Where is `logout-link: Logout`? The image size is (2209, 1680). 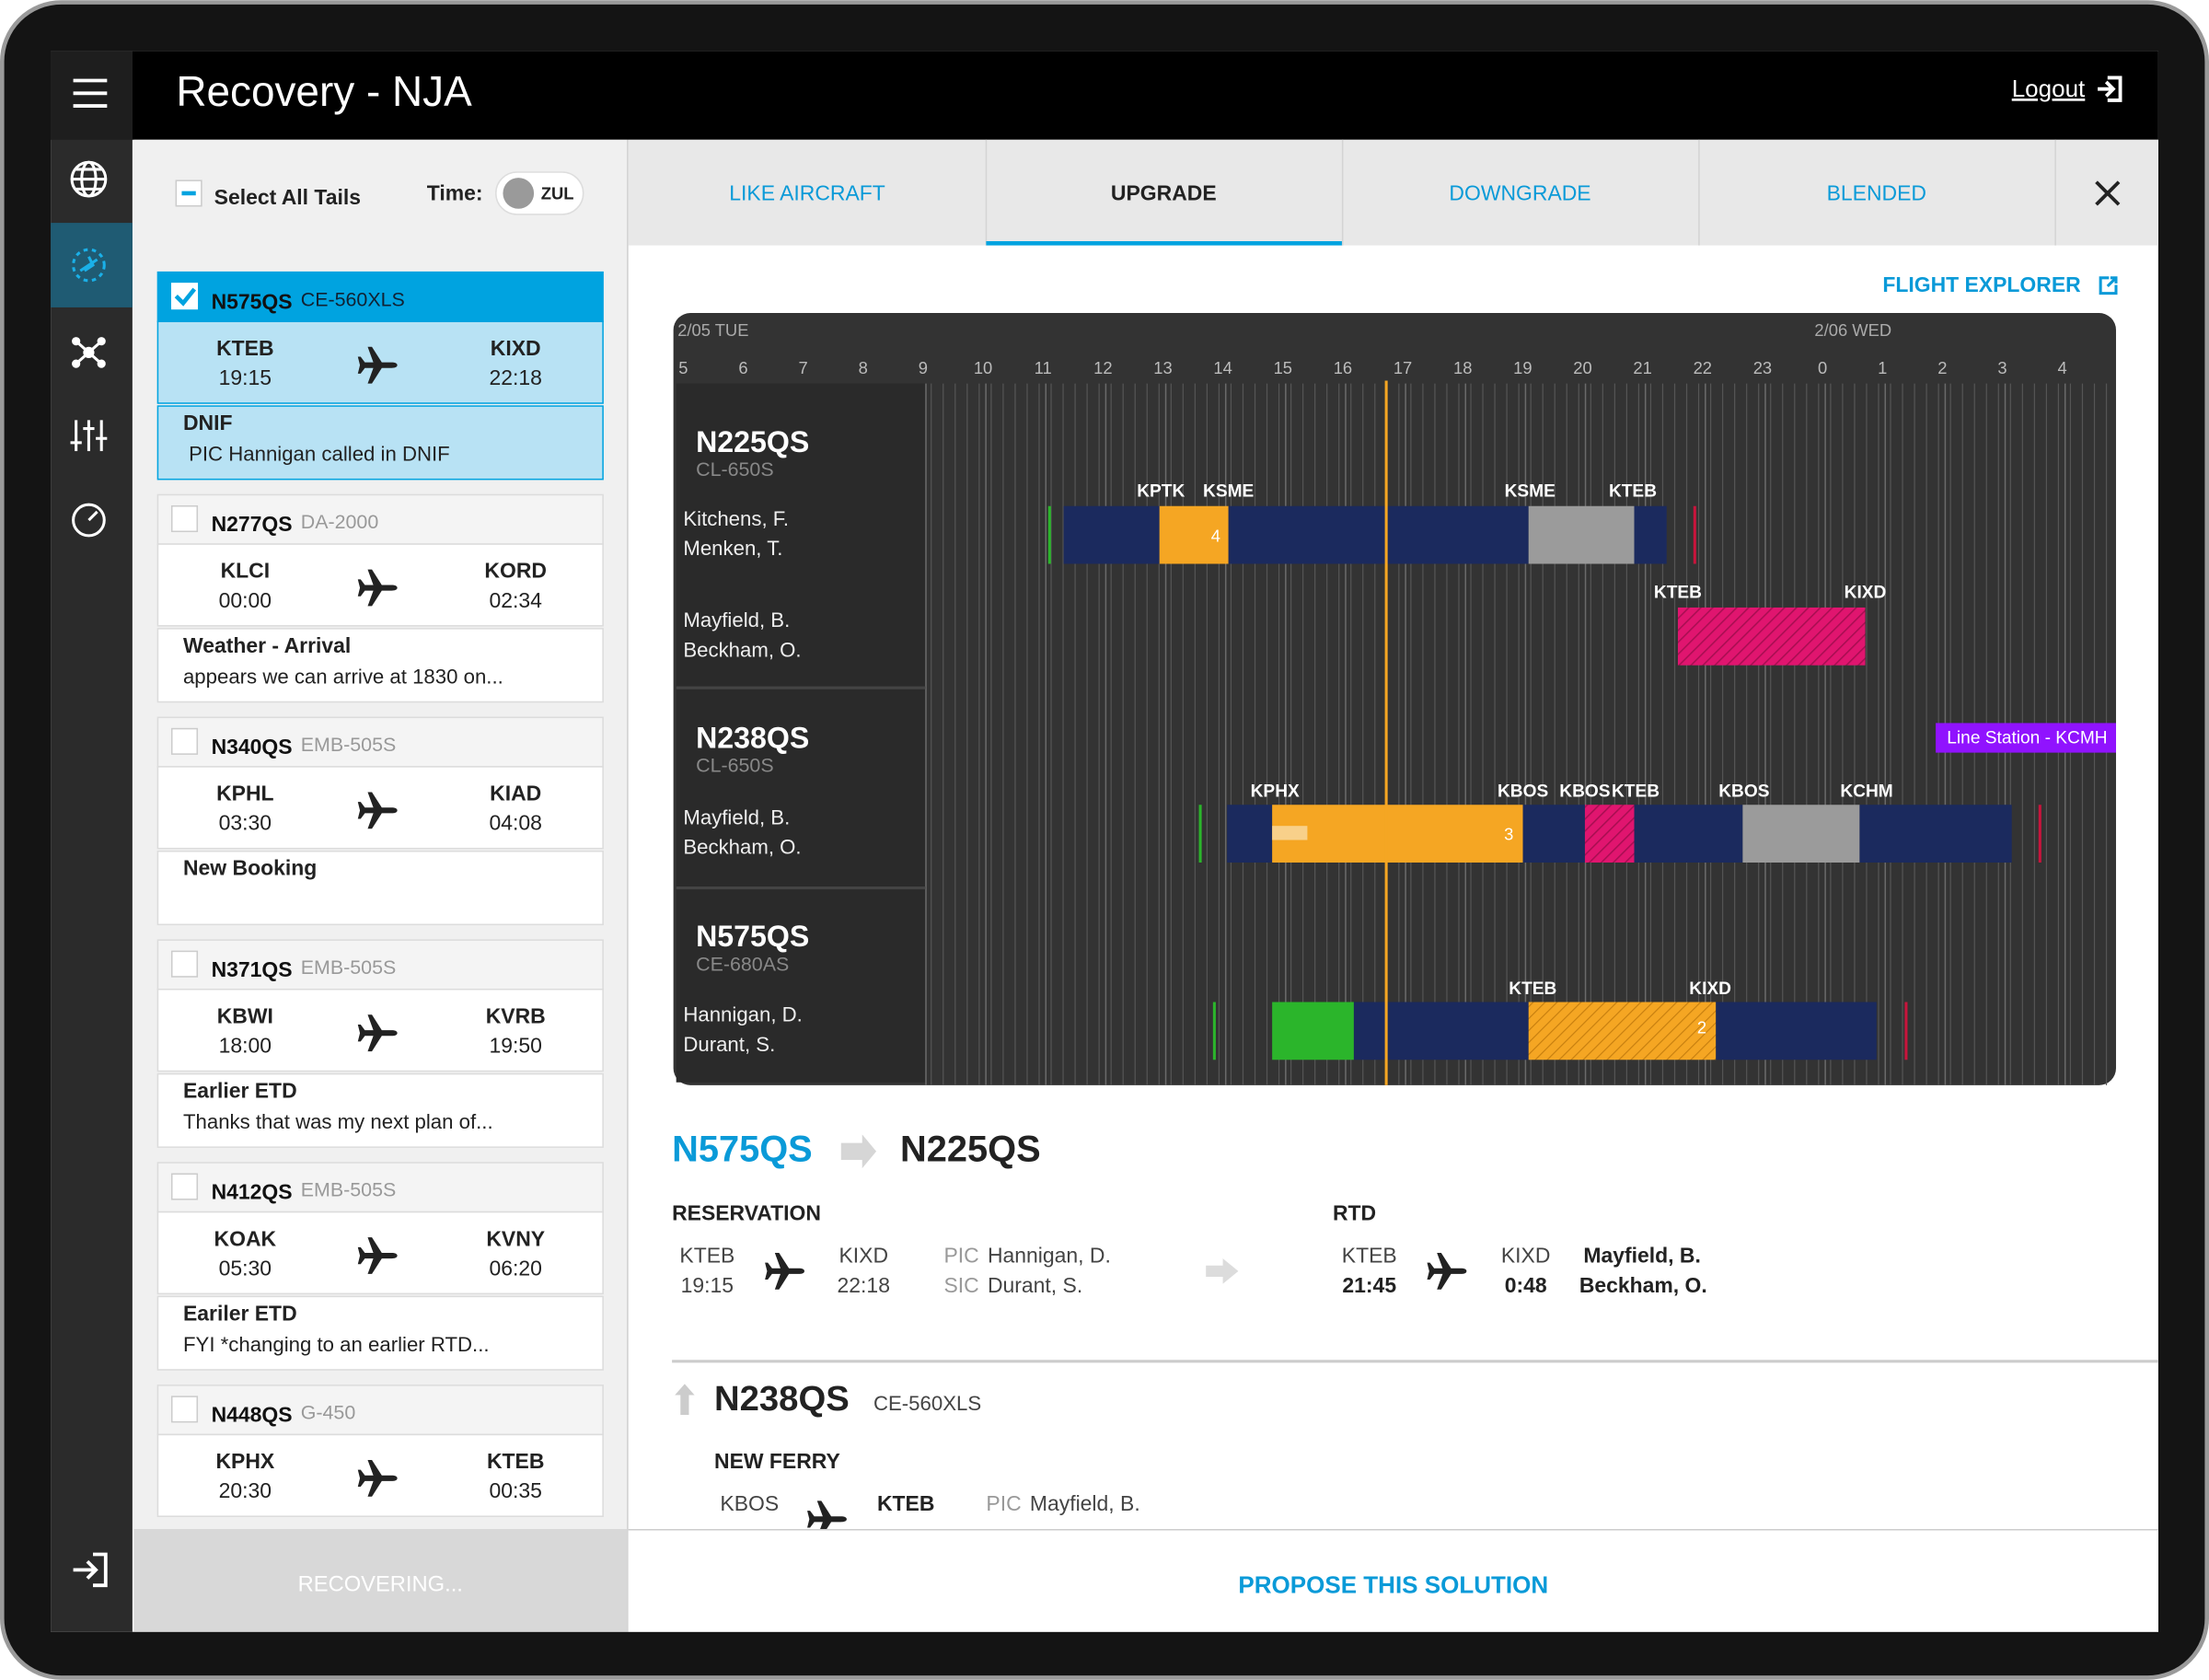 logout-link: Logout is located at coordinates (2049, 88).